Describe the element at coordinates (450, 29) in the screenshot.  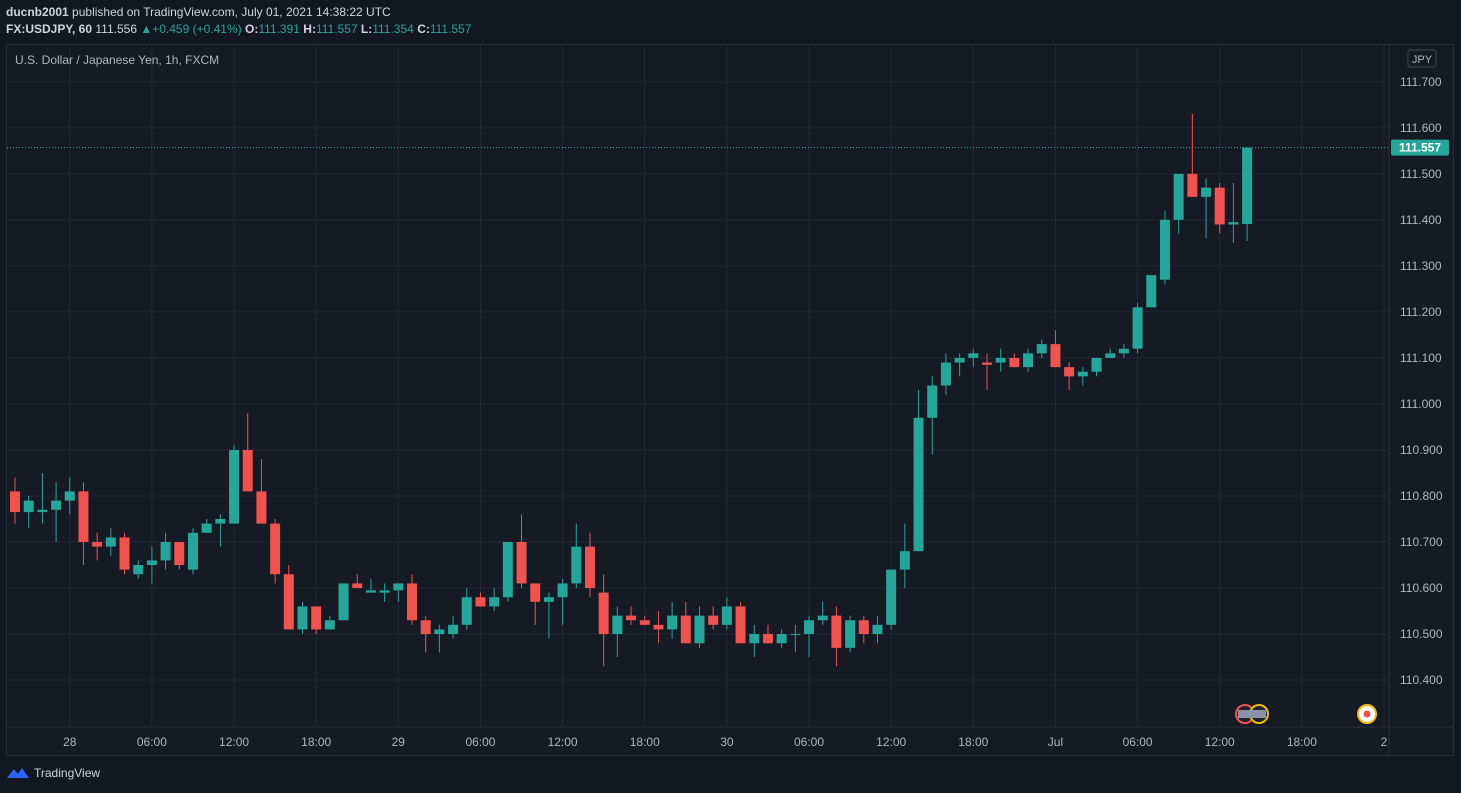
I see `close-value: 111.557` at that location.